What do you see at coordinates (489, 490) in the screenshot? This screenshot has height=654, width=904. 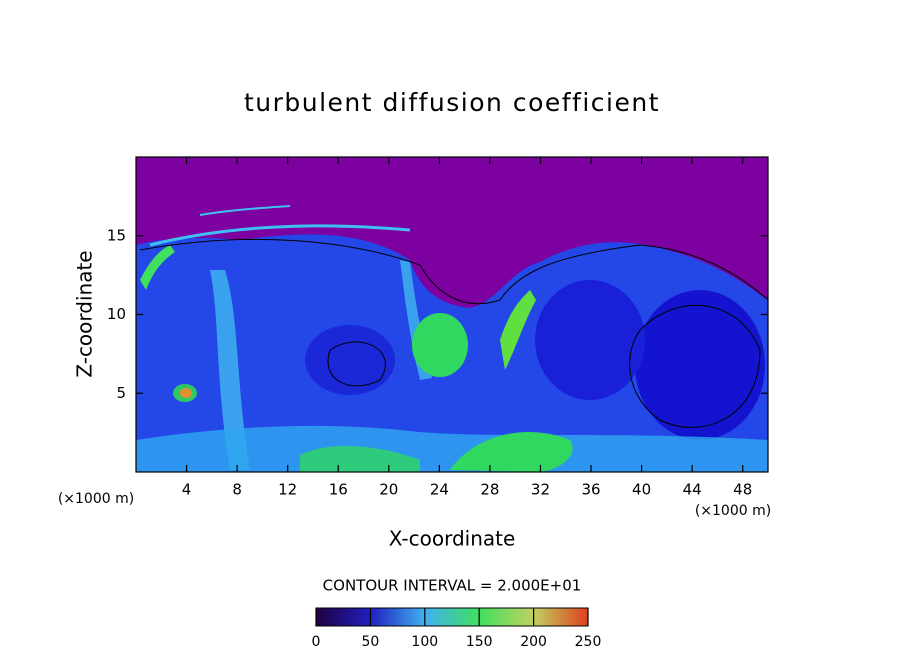 I see `x-tick-label: 28` at bounding box center [489, 490].